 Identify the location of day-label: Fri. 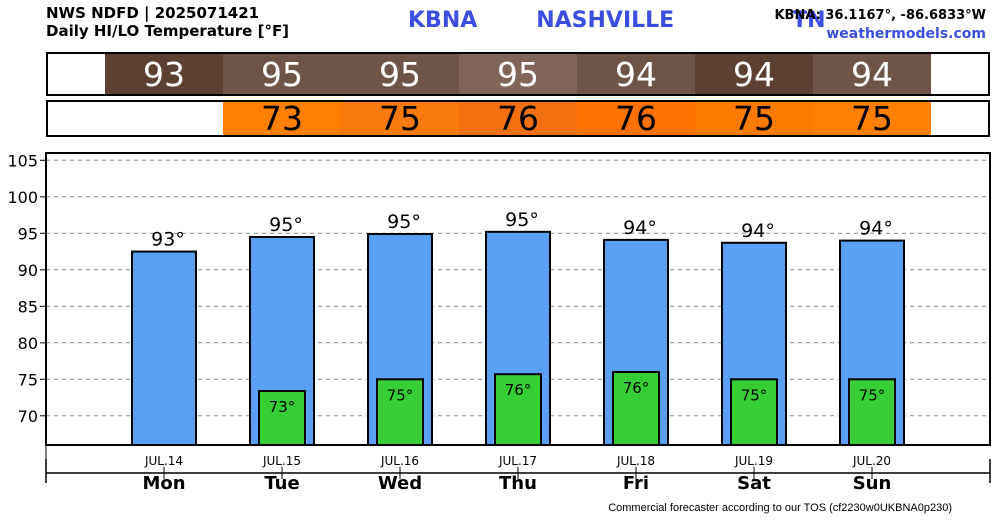
(636, 483).